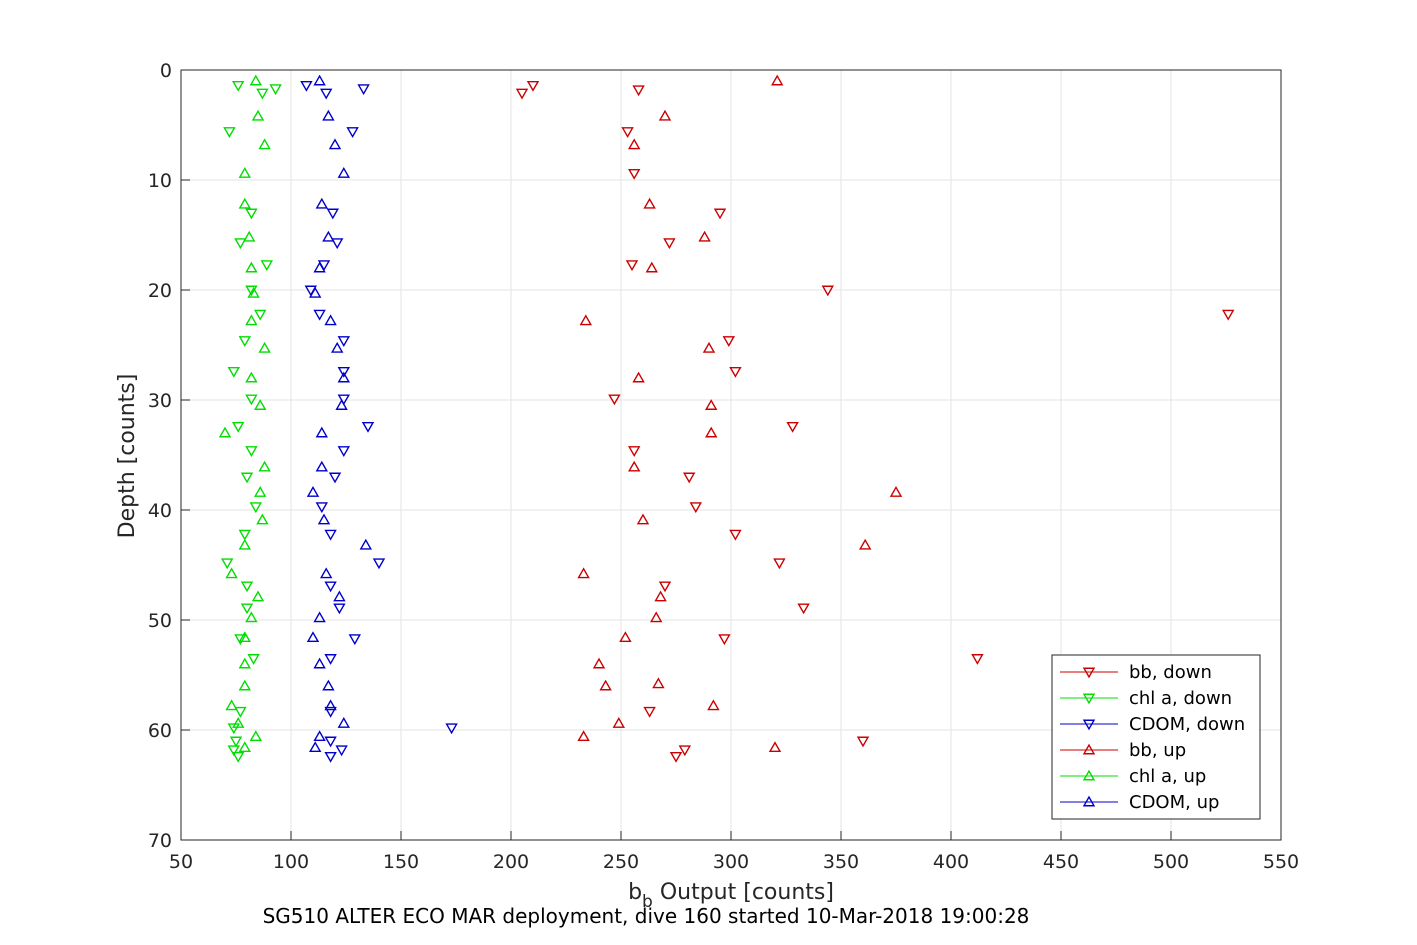  What do you see at coordinates (1170, 672) in the screenshot?
I see `legend-label: bb, down` at bounding box center [1170, 672].